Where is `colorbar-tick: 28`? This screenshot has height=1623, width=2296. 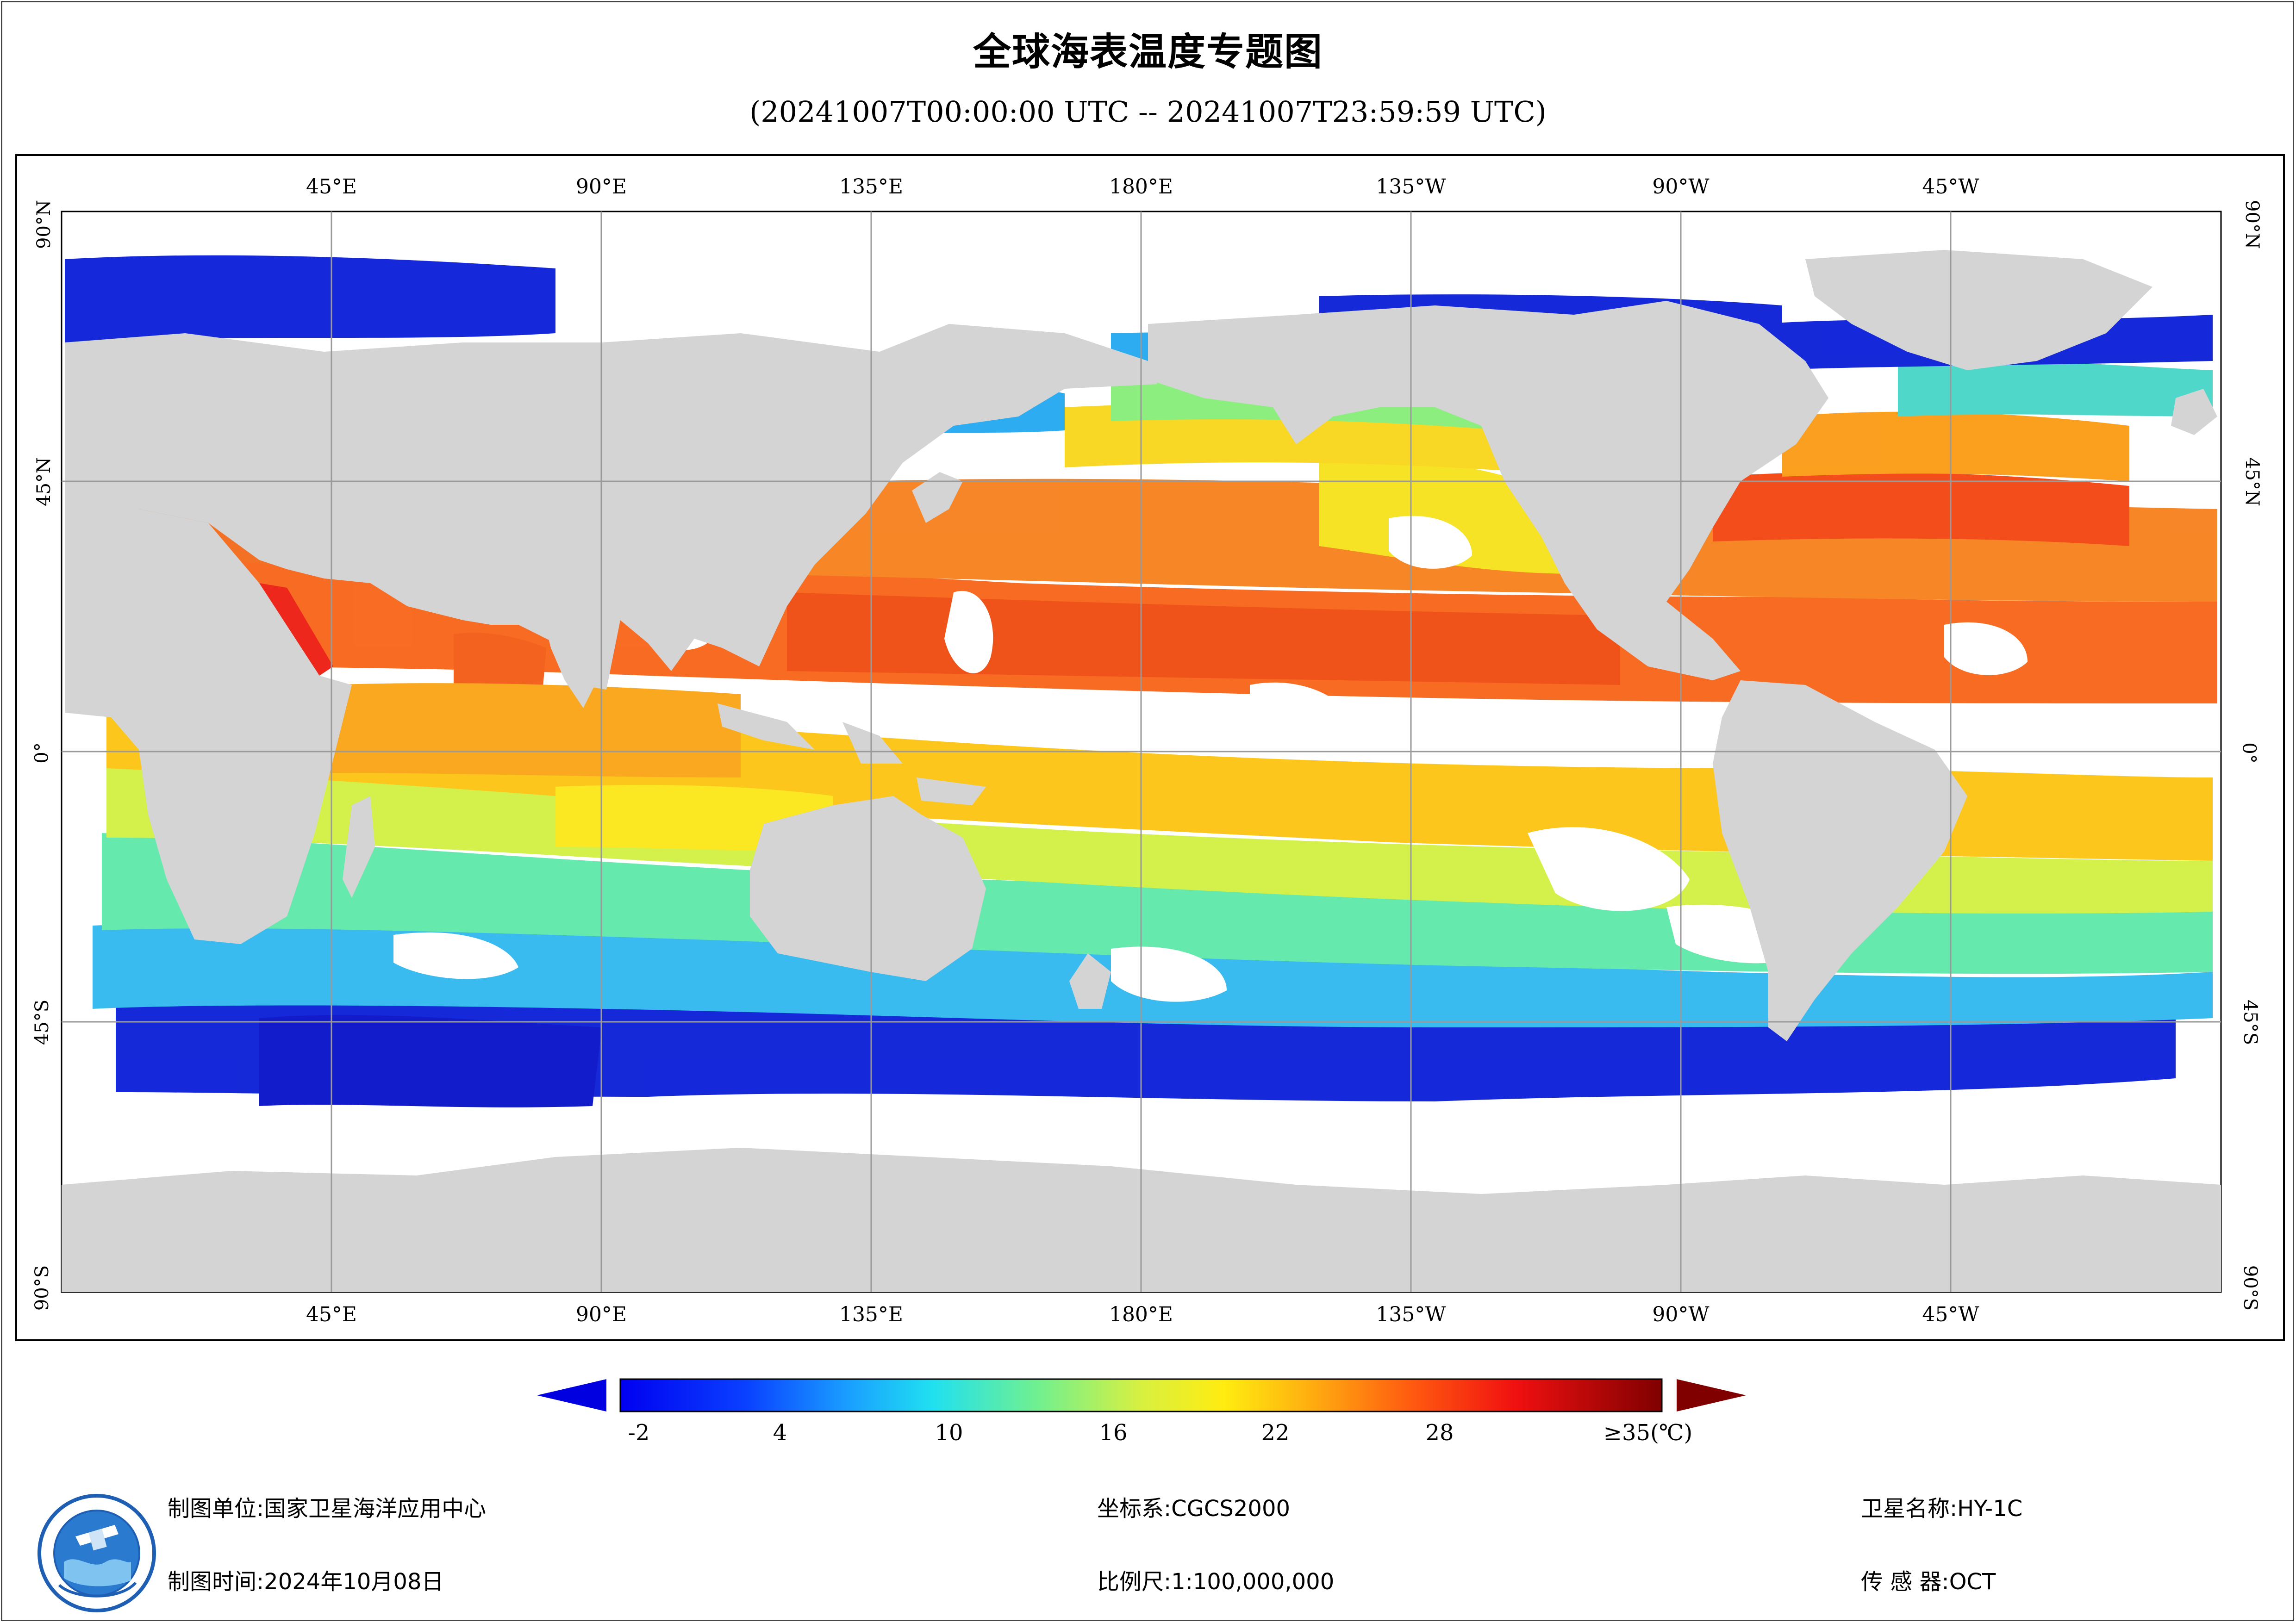
colorbar-tick: 28 is located at coordinates (1439, 1433).